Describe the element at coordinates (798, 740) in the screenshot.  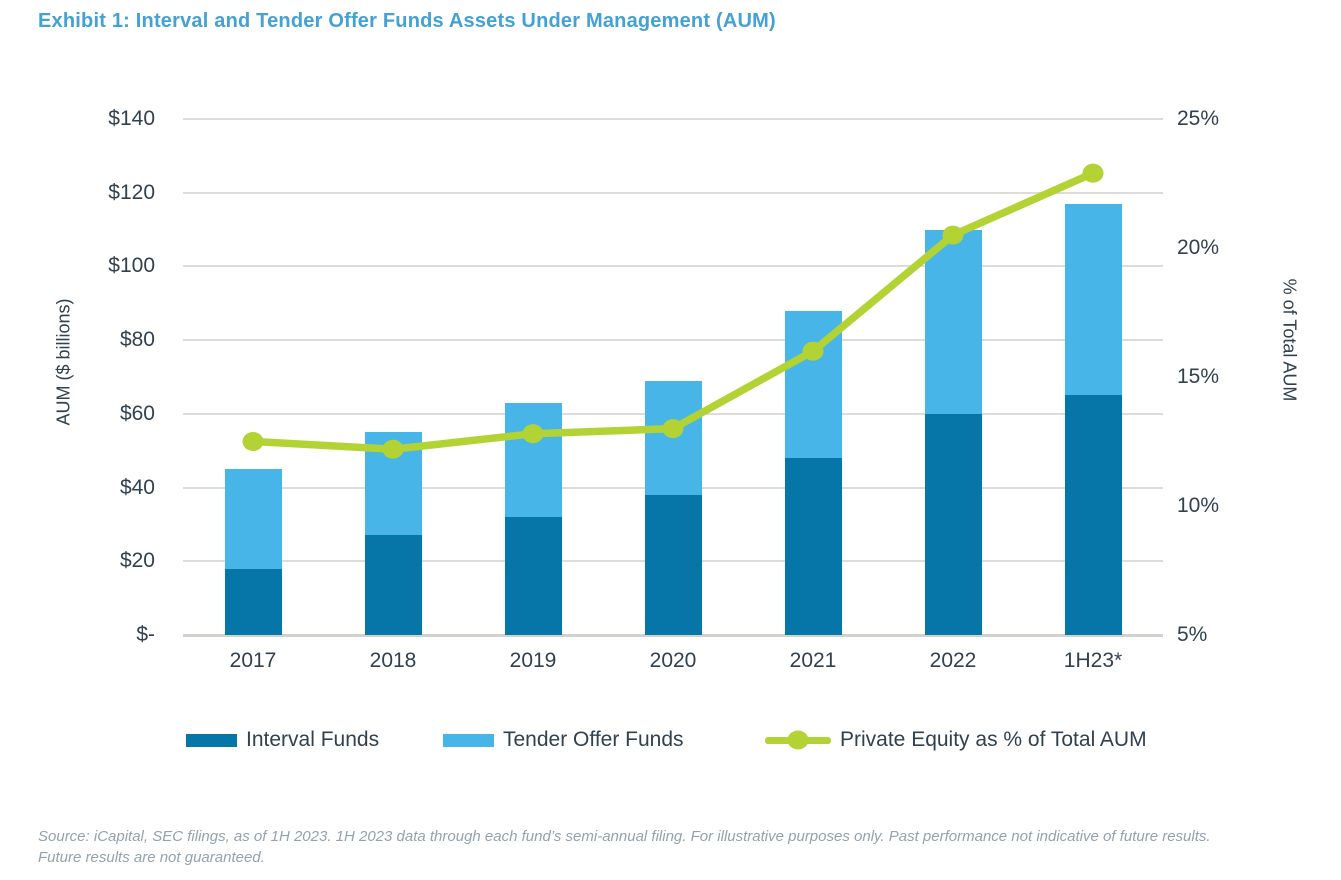
I see `line-marker-sample-icon` at that location.